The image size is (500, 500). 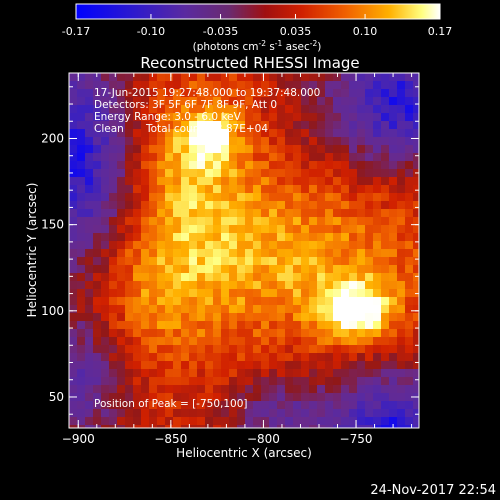 What do you see at coordinates (78, 439) in the screenshot?
I see `x-tick-label: −900` at bounding box center [78, 439].